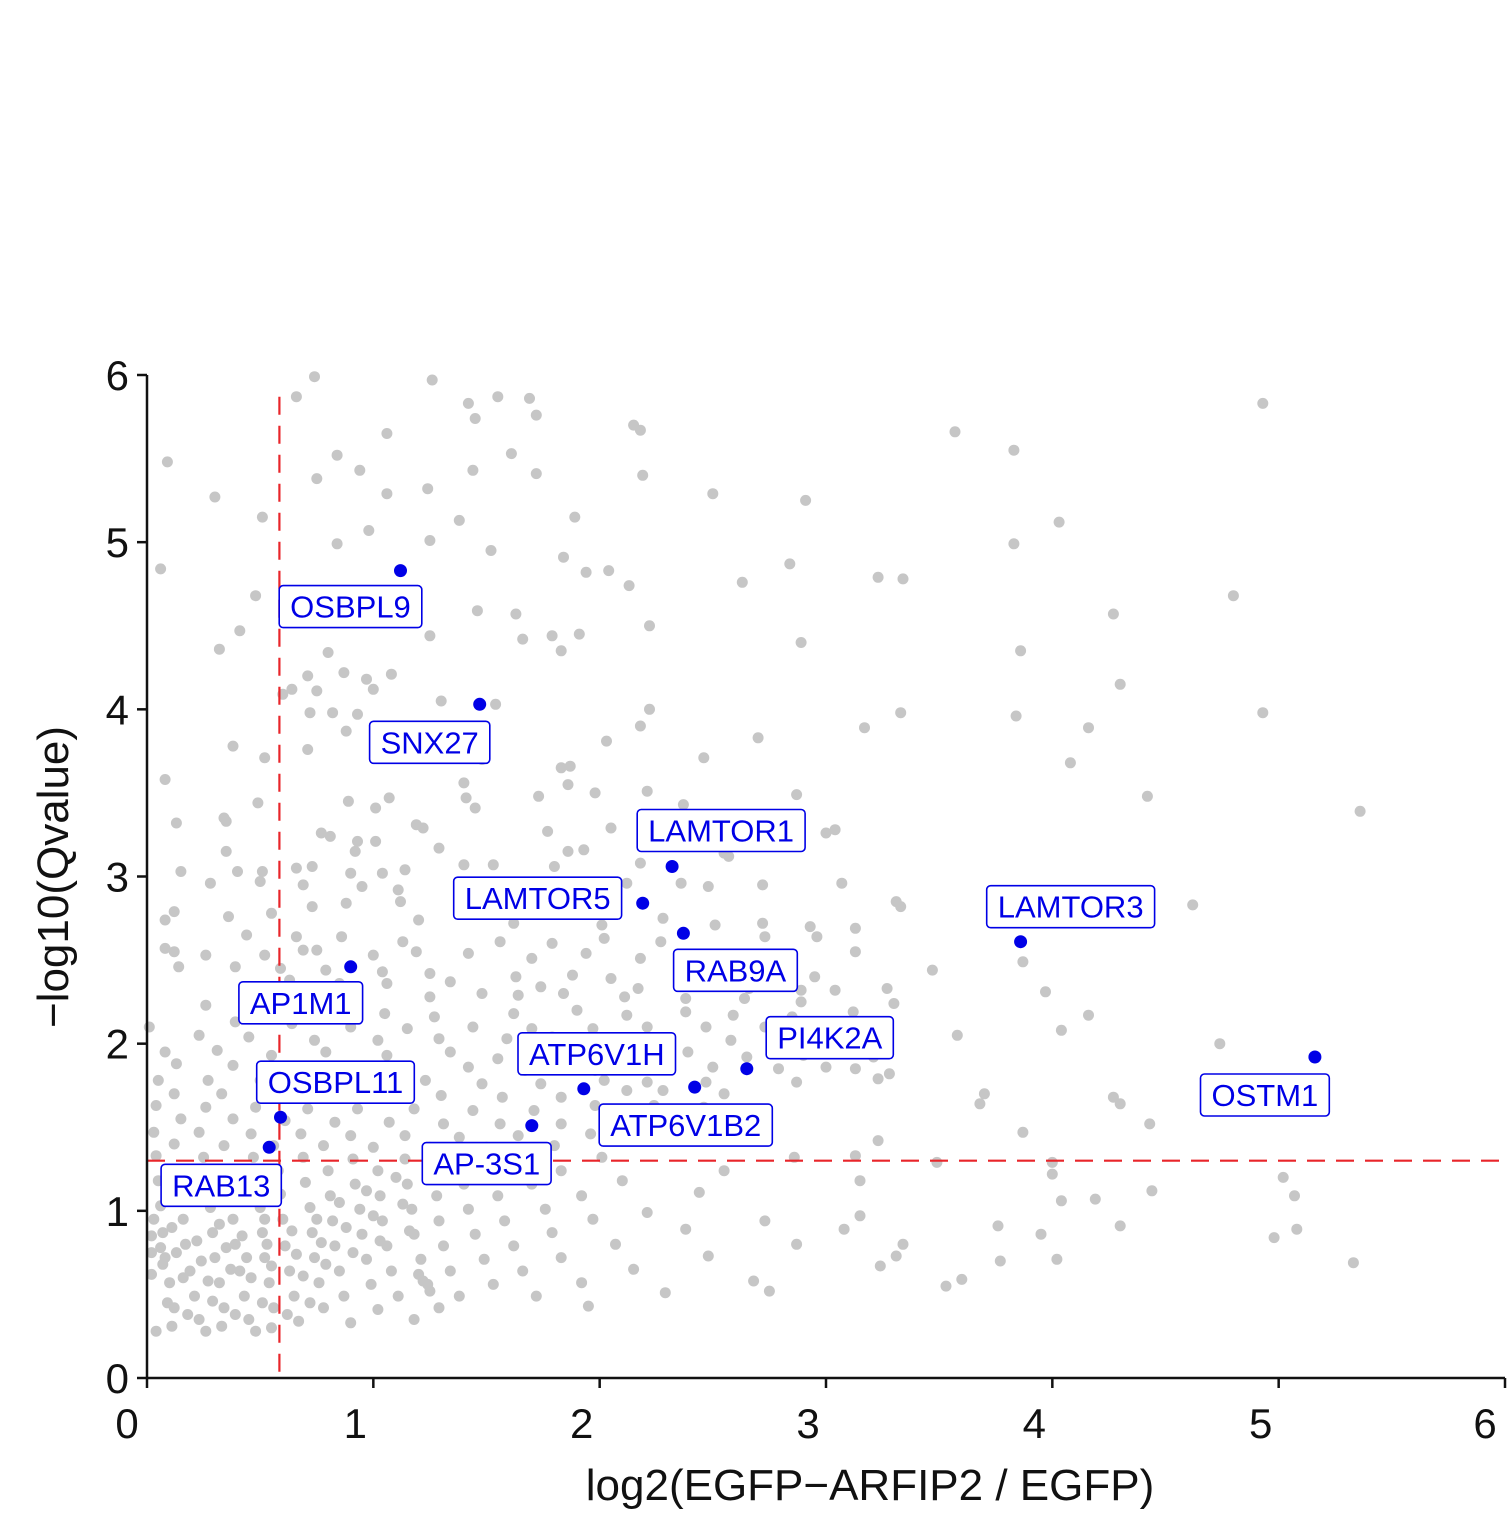 The width and height of the screenshot is (1507, 1524). What do you see at coordinates (126, 1423) in the screenshot?
I see `x-tick-label: 0` at bounding box center [126, 1423].